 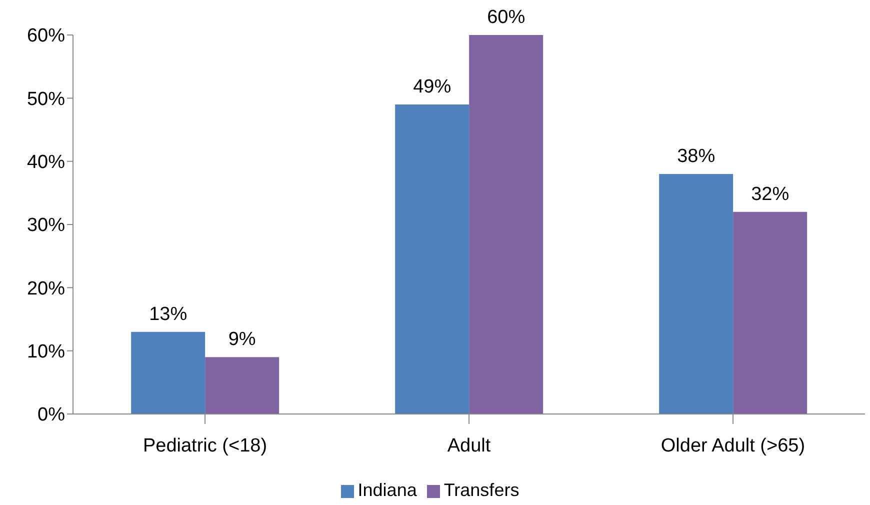 I want to click on x-tick-label: Older Adult (>65), so click(x=733, y=445).